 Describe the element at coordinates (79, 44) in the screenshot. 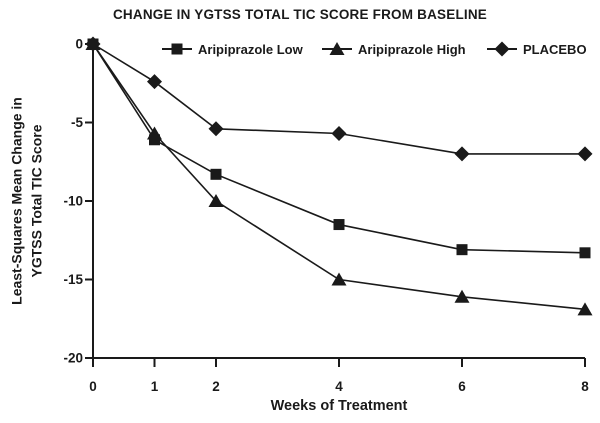

I see `y-axis-tick-label: 0` at that location.